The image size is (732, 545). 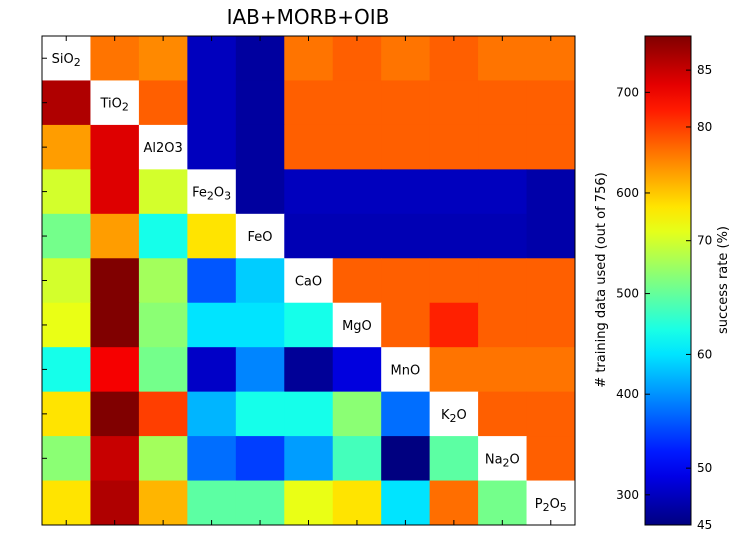 What do you see at coordinates (704, 241) in the screenshot?
I see `colorbar-right-tick-label: 70` at bounding box center [704, 241].